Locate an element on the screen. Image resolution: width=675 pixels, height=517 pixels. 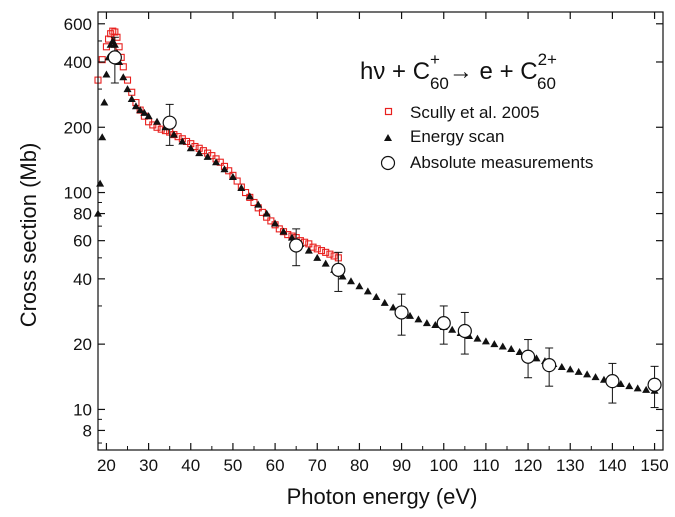
x-tick-label: 60 is located at coordinates (275, 465).